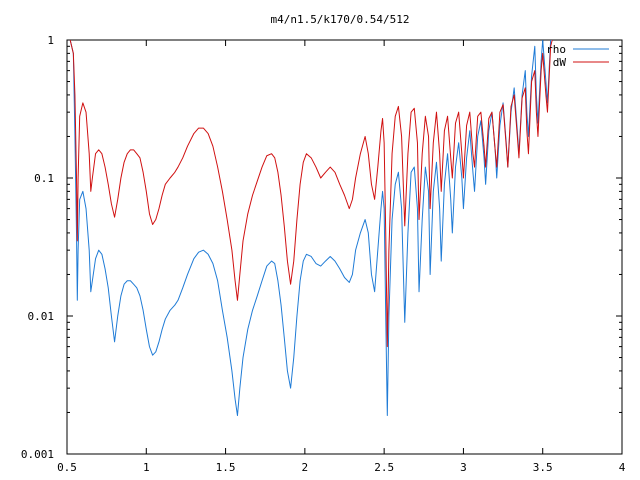 The width and height of the screenshot is (640, 480). What do you see at coordinates (560, 62) in the screenshot?
I see `legend-label-dw: dW` at bounding box center [560, 62].